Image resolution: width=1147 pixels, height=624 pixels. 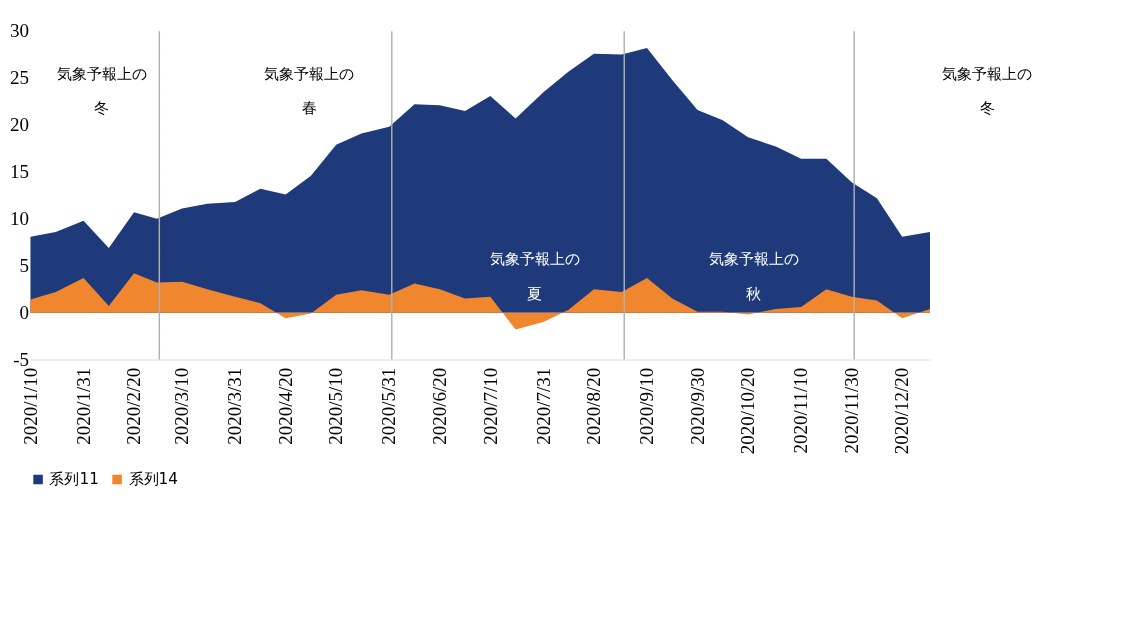 What do you see at coordinates (285, 406) in the screenshot?
I see `x-tick-label: 2020/4/20` at bounding box center [285, 406].